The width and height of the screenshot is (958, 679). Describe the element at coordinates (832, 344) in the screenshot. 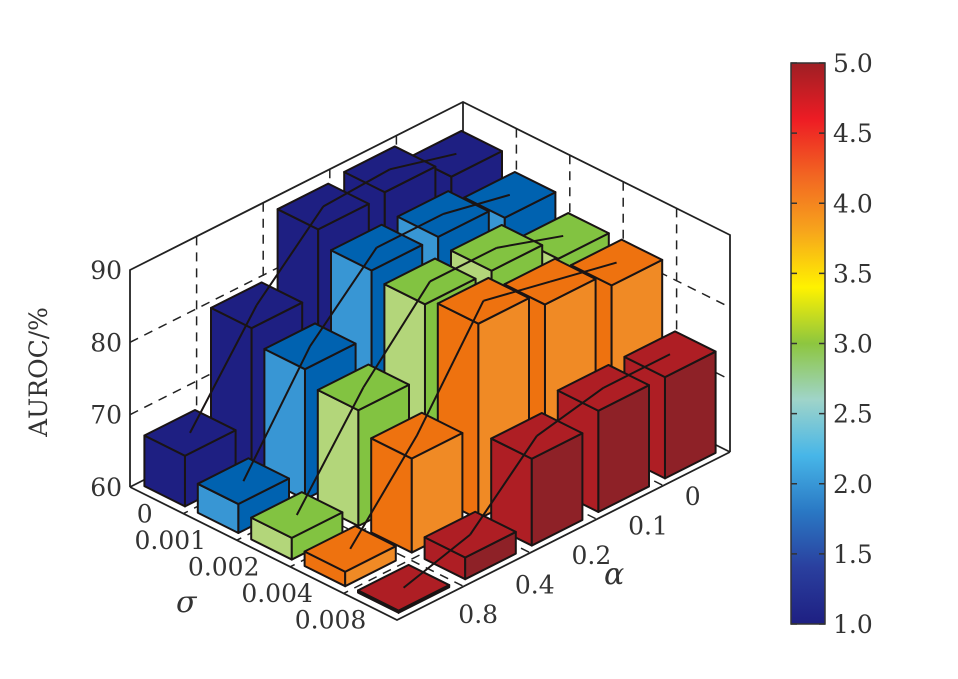

I see `colorbar-ticks: 1.0 1.5 2.0 2.5 3.0 3.5 4.0 4.5 5.0` at that location.